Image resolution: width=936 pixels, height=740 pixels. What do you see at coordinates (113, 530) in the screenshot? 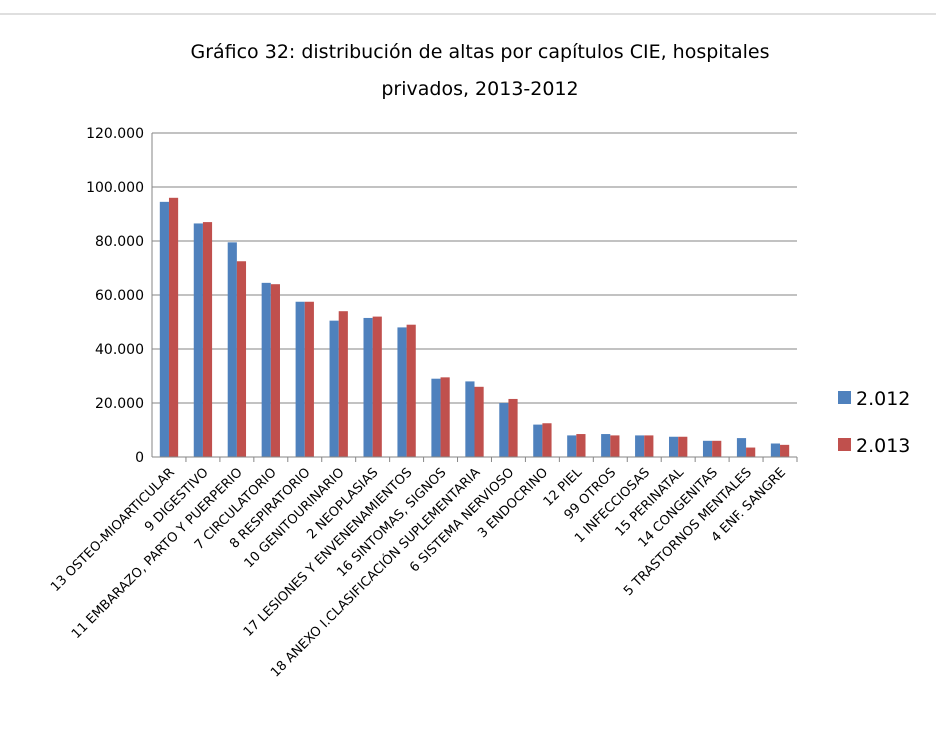
I see `x-tick-label: 13 OSTEO-MIOARTICULAR` at bounding box center [113, 530].